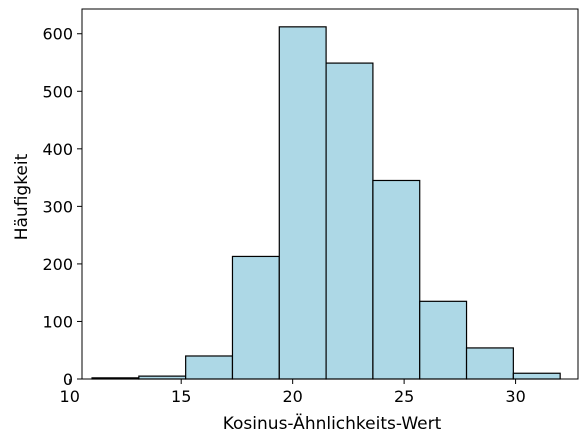 The height and width of the screenshot is (442, 587). What do you see at coordinates (404, 396) in the screenshot?
I see `x-tick-label: 25` at bounding box center [404, 396].